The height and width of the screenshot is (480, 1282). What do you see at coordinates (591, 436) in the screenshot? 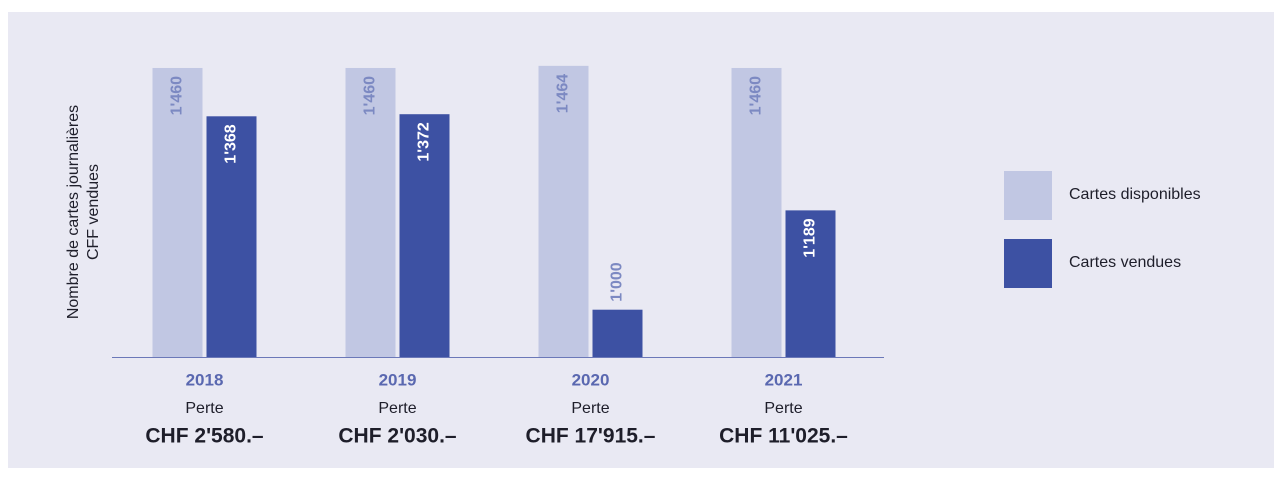
I see `loss-value: CHF 17'915.–` at bounding box center [591, 436].